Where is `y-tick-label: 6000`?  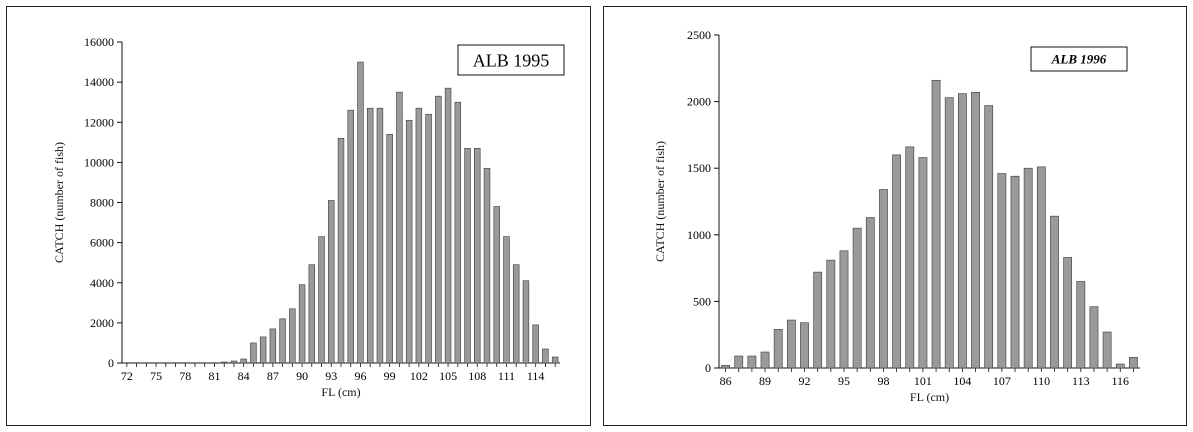
y-tick-label: 6000 is located at coordinates (102, 243).